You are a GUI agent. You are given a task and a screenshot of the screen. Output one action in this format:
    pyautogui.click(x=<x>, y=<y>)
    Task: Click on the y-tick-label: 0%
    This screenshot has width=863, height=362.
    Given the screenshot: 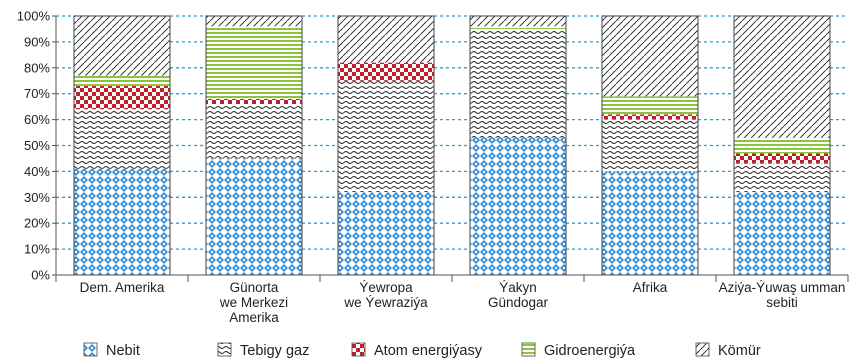 What is the action you would take?
    pyautogui.click(x=40, y=275)
    